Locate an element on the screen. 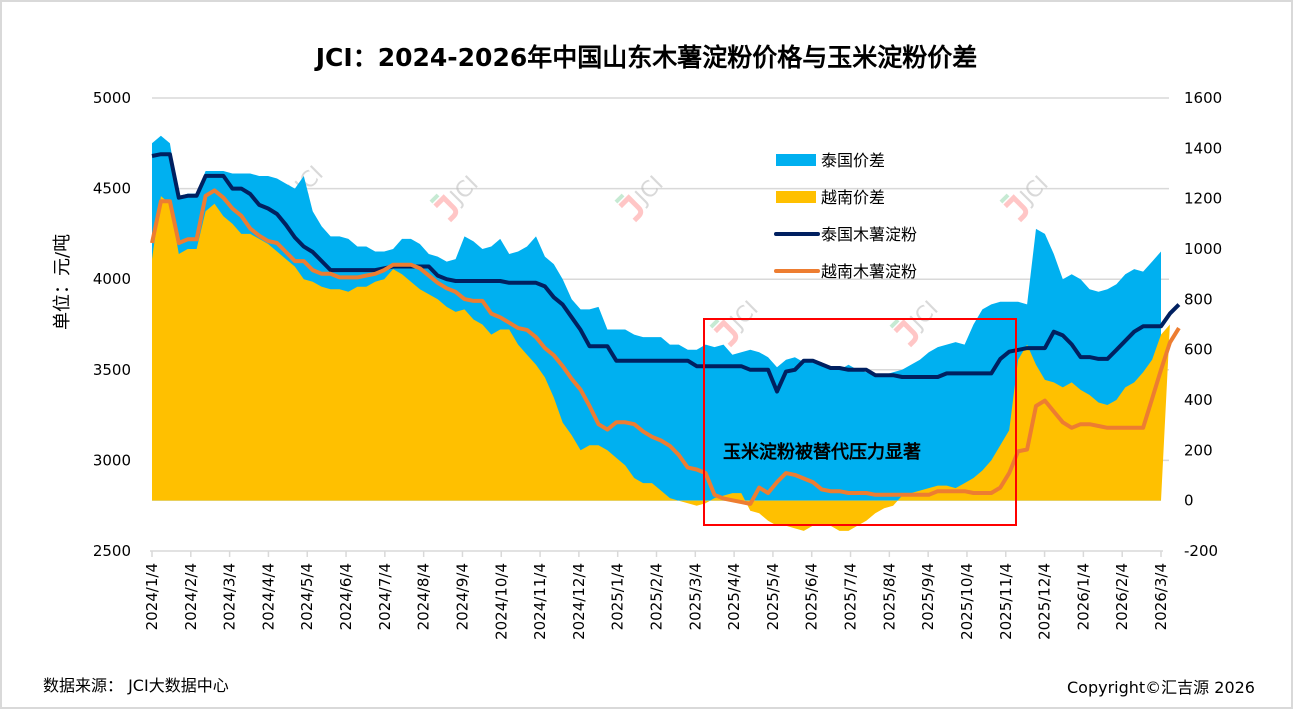 The image size is (1293, 709). x-tick-label: 2024/5/4 is located at coordinates (307, 596).